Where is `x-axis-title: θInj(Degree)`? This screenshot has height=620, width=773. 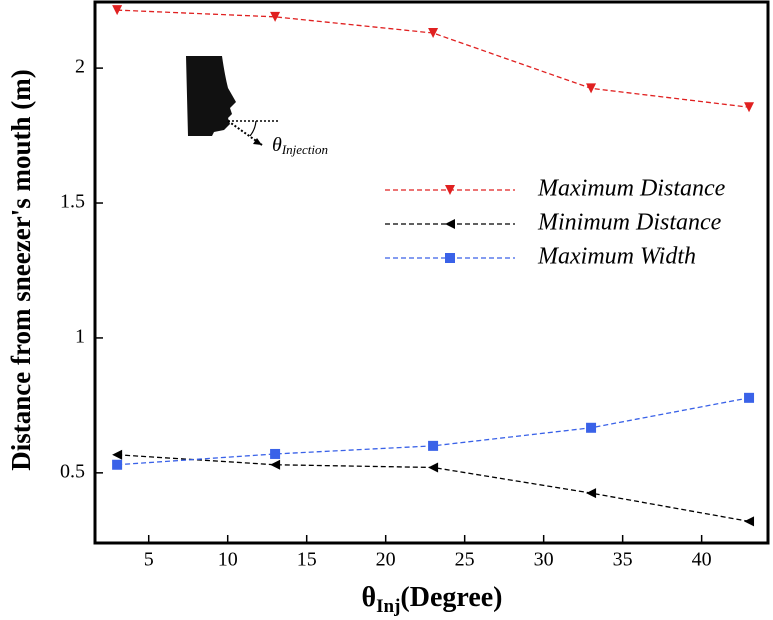 x-axis-title: θInj(Degree) is located at coordinates (432, 599).